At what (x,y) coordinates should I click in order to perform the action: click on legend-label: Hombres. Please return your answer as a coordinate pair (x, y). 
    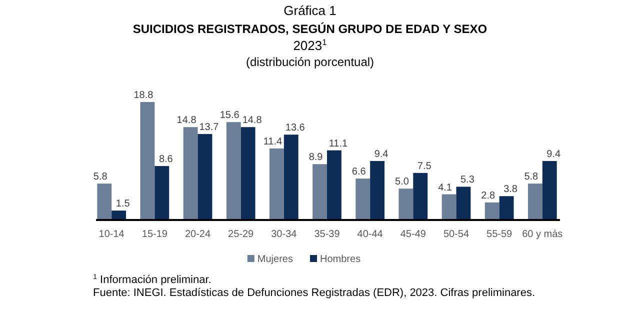
    Looking at the image, I should click on (340, 259).